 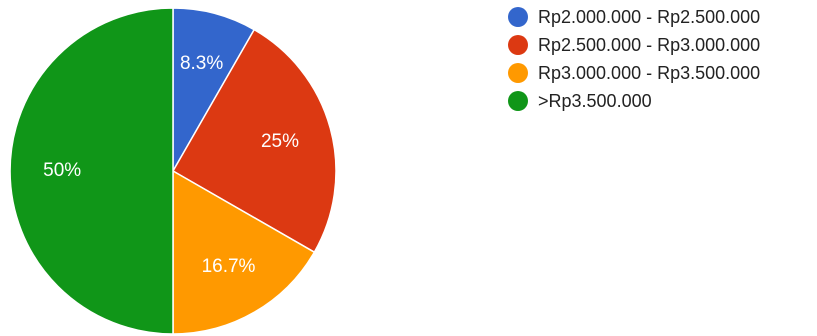 I want to click on legend-label: Rp2.500.000 - Rp3.000.000, so click(x=649, y=44).